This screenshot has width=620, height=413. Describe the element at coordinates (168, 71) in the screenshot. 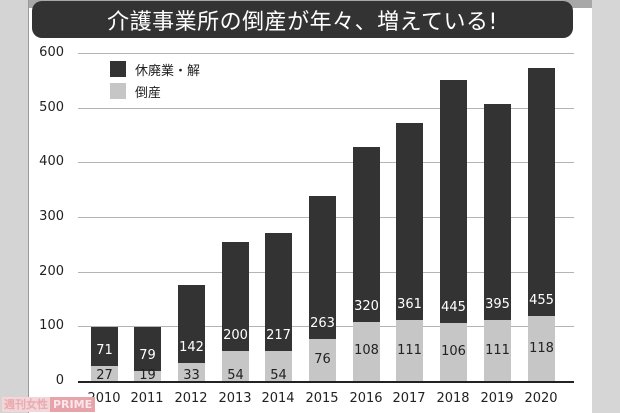

I see `legend-label-closure: 休廃業・解` at that location.